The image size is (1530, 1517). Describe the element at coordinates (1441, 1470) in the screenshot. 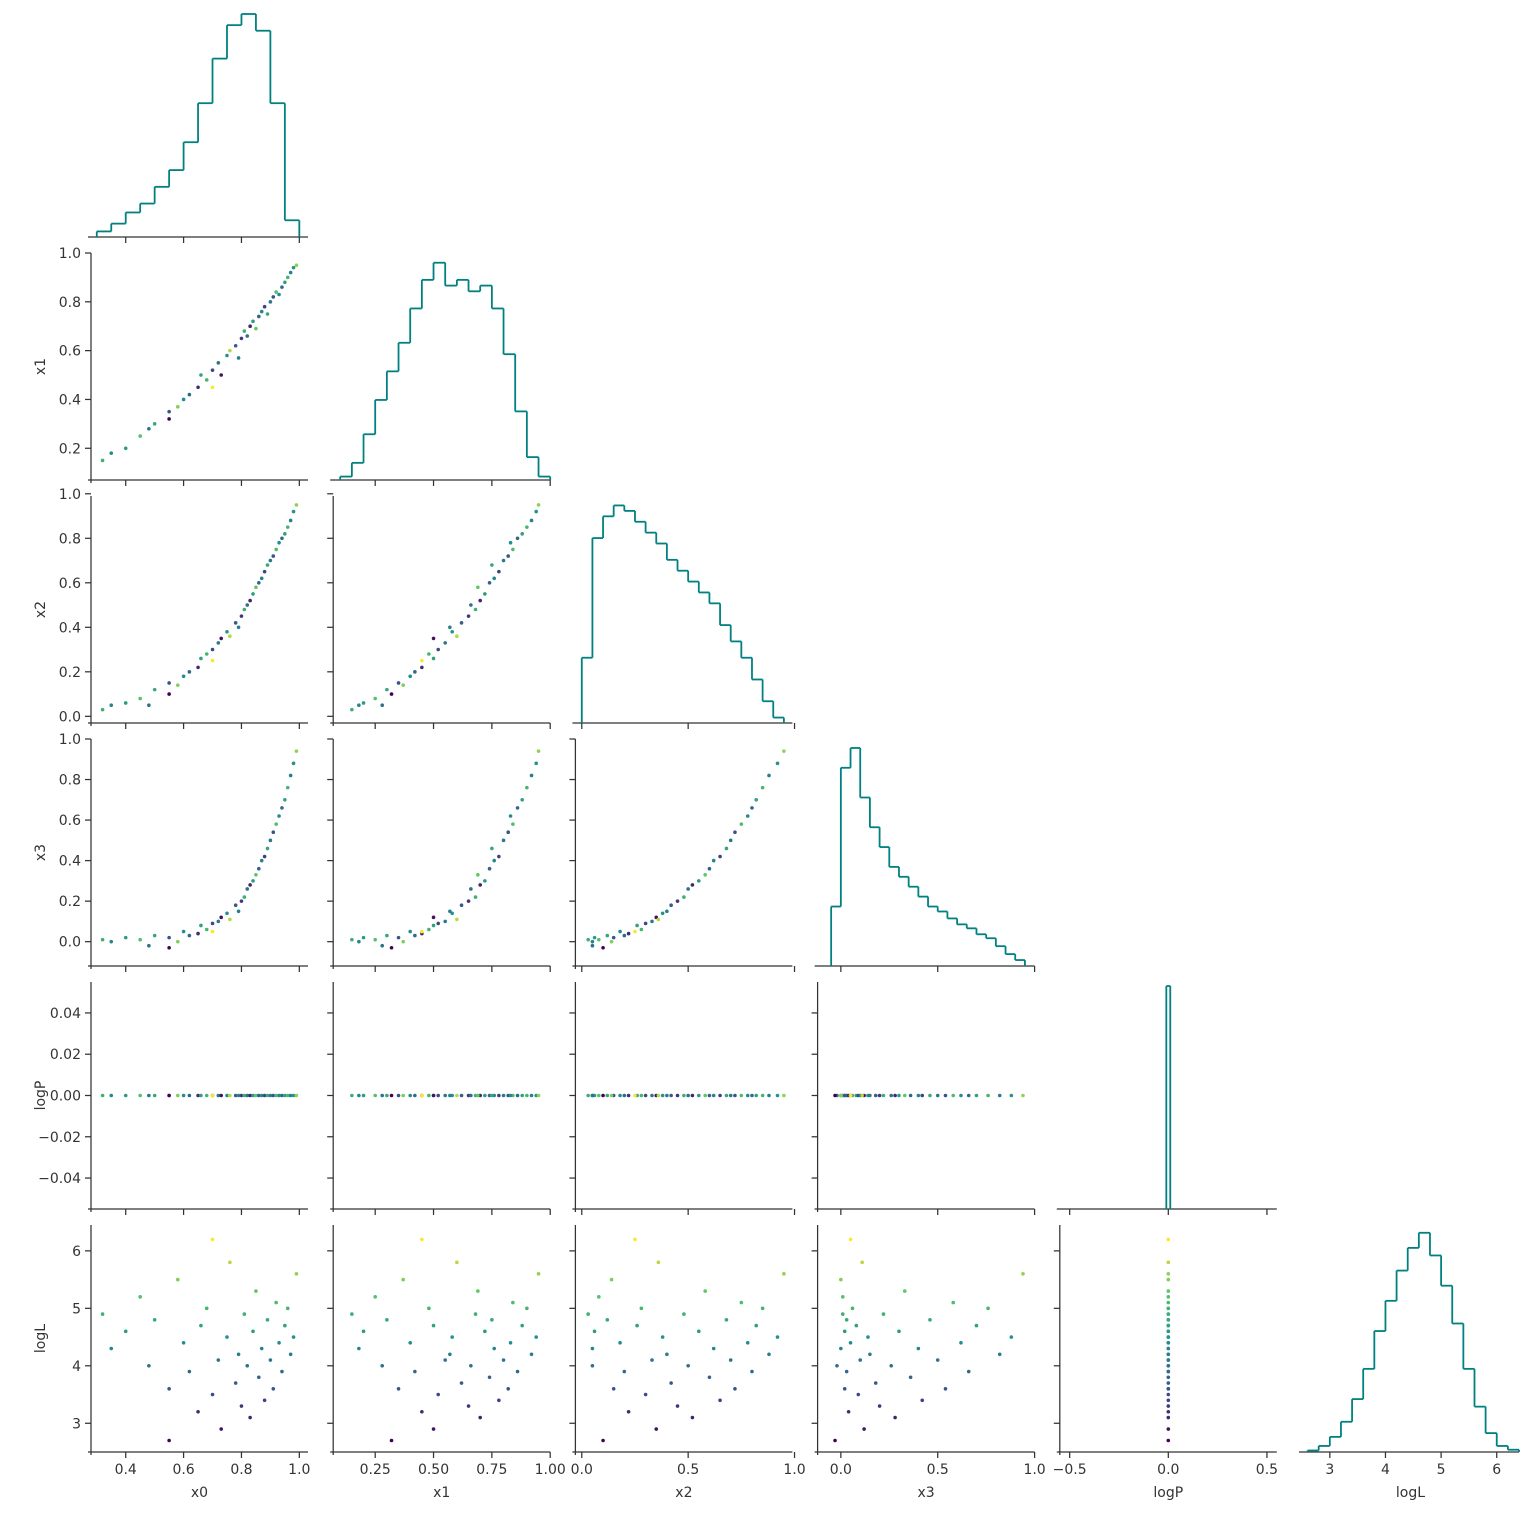

I see `x-tick-label: 5` at that location.